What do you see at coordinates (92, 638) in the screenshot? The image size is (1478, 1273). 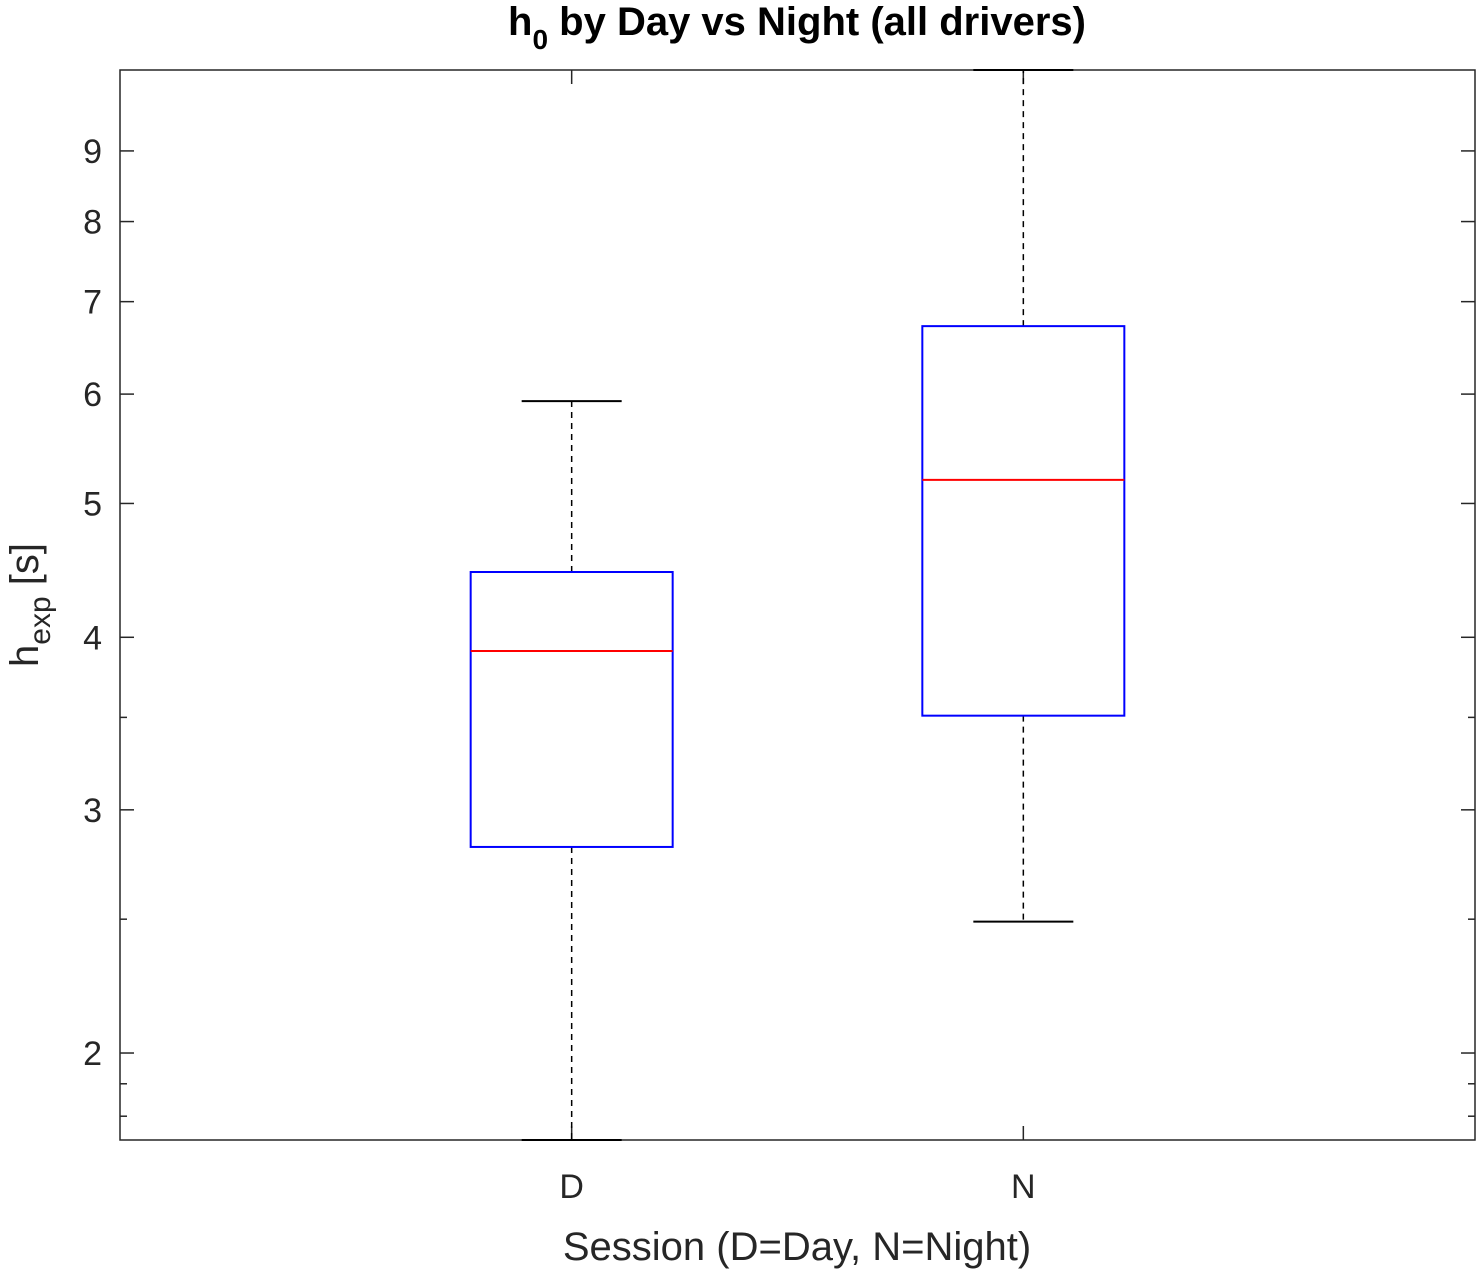 I see `y-tick-label: 4` at bounding box center [92, 638].